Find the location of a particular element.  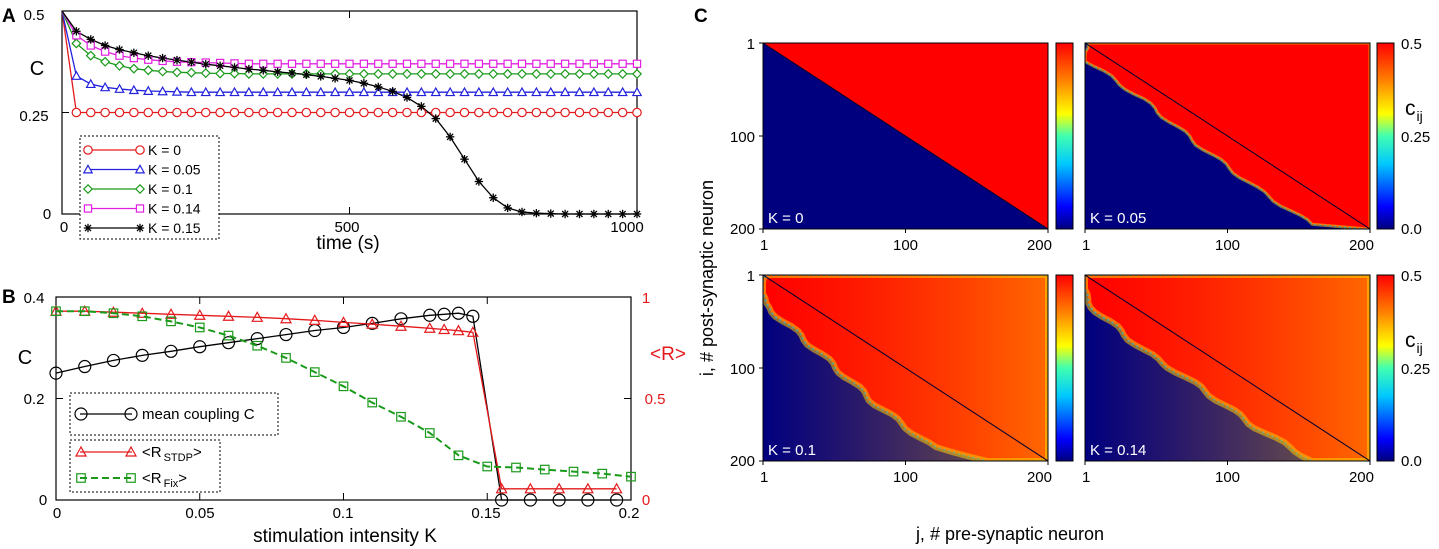

x-tick-label-b-0.05: 0.05 is located at coordinates (199, 513).